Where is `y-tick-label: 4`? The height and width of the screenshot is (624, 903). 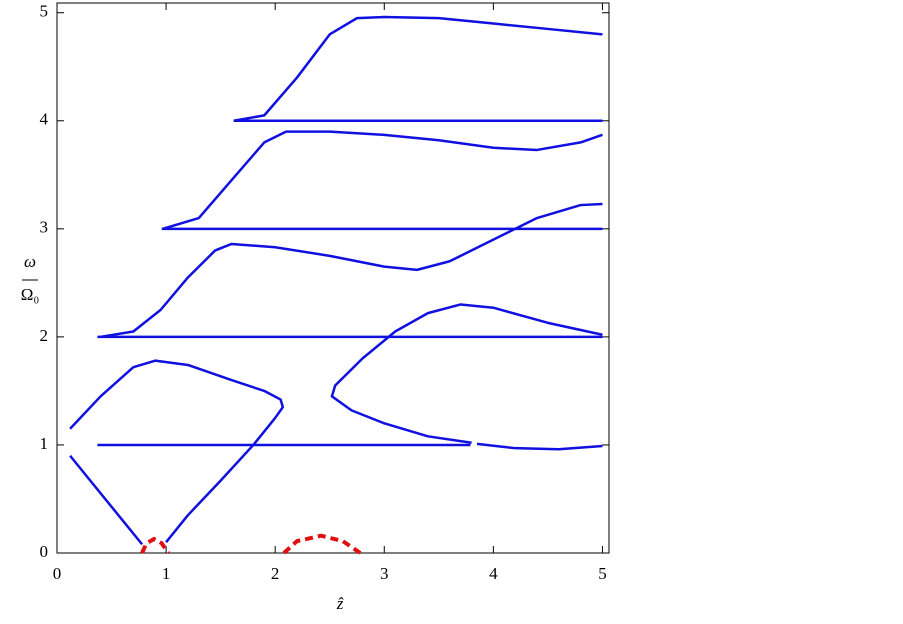 y-tick-label: 4 is located at coordinates (44, 119).